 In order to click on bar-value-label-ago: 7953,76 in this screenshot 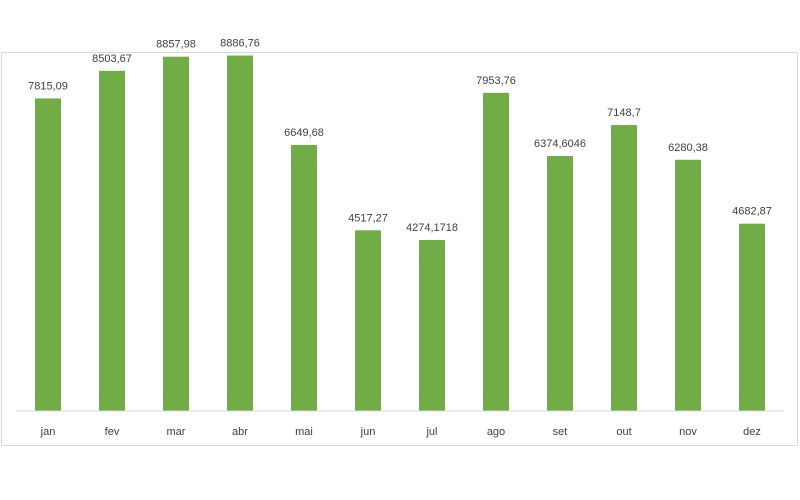, I will do `click(496, 81)`.